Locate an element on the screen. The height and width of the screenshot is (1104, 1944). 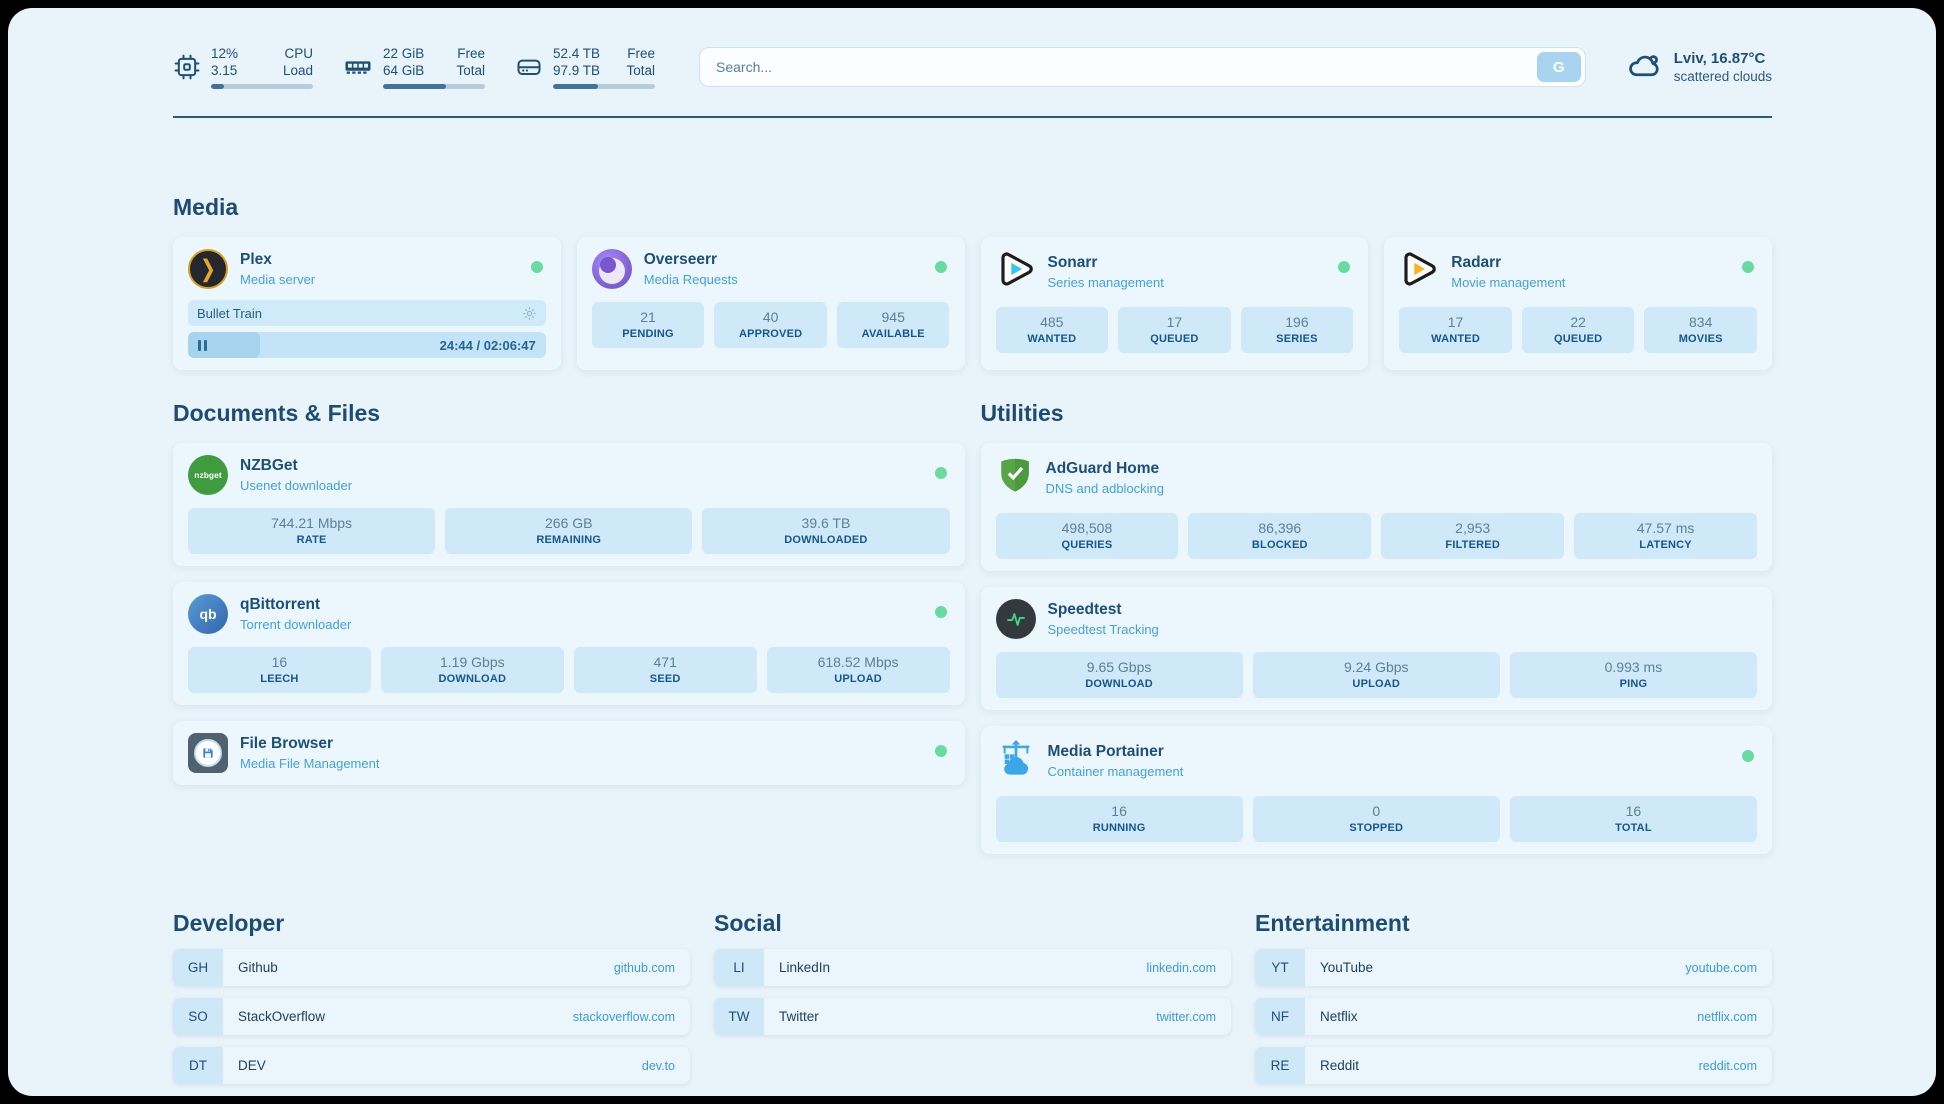
bookmark-youtube: YT YouTube youtube.com is located at coordinates (1513, 967).